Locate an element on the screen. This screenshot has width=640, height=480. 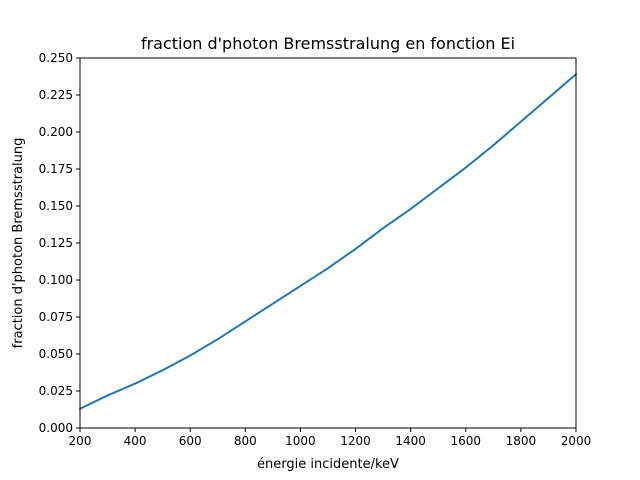
y-tick-label: 0.050 is located at coordinates (56, 354).